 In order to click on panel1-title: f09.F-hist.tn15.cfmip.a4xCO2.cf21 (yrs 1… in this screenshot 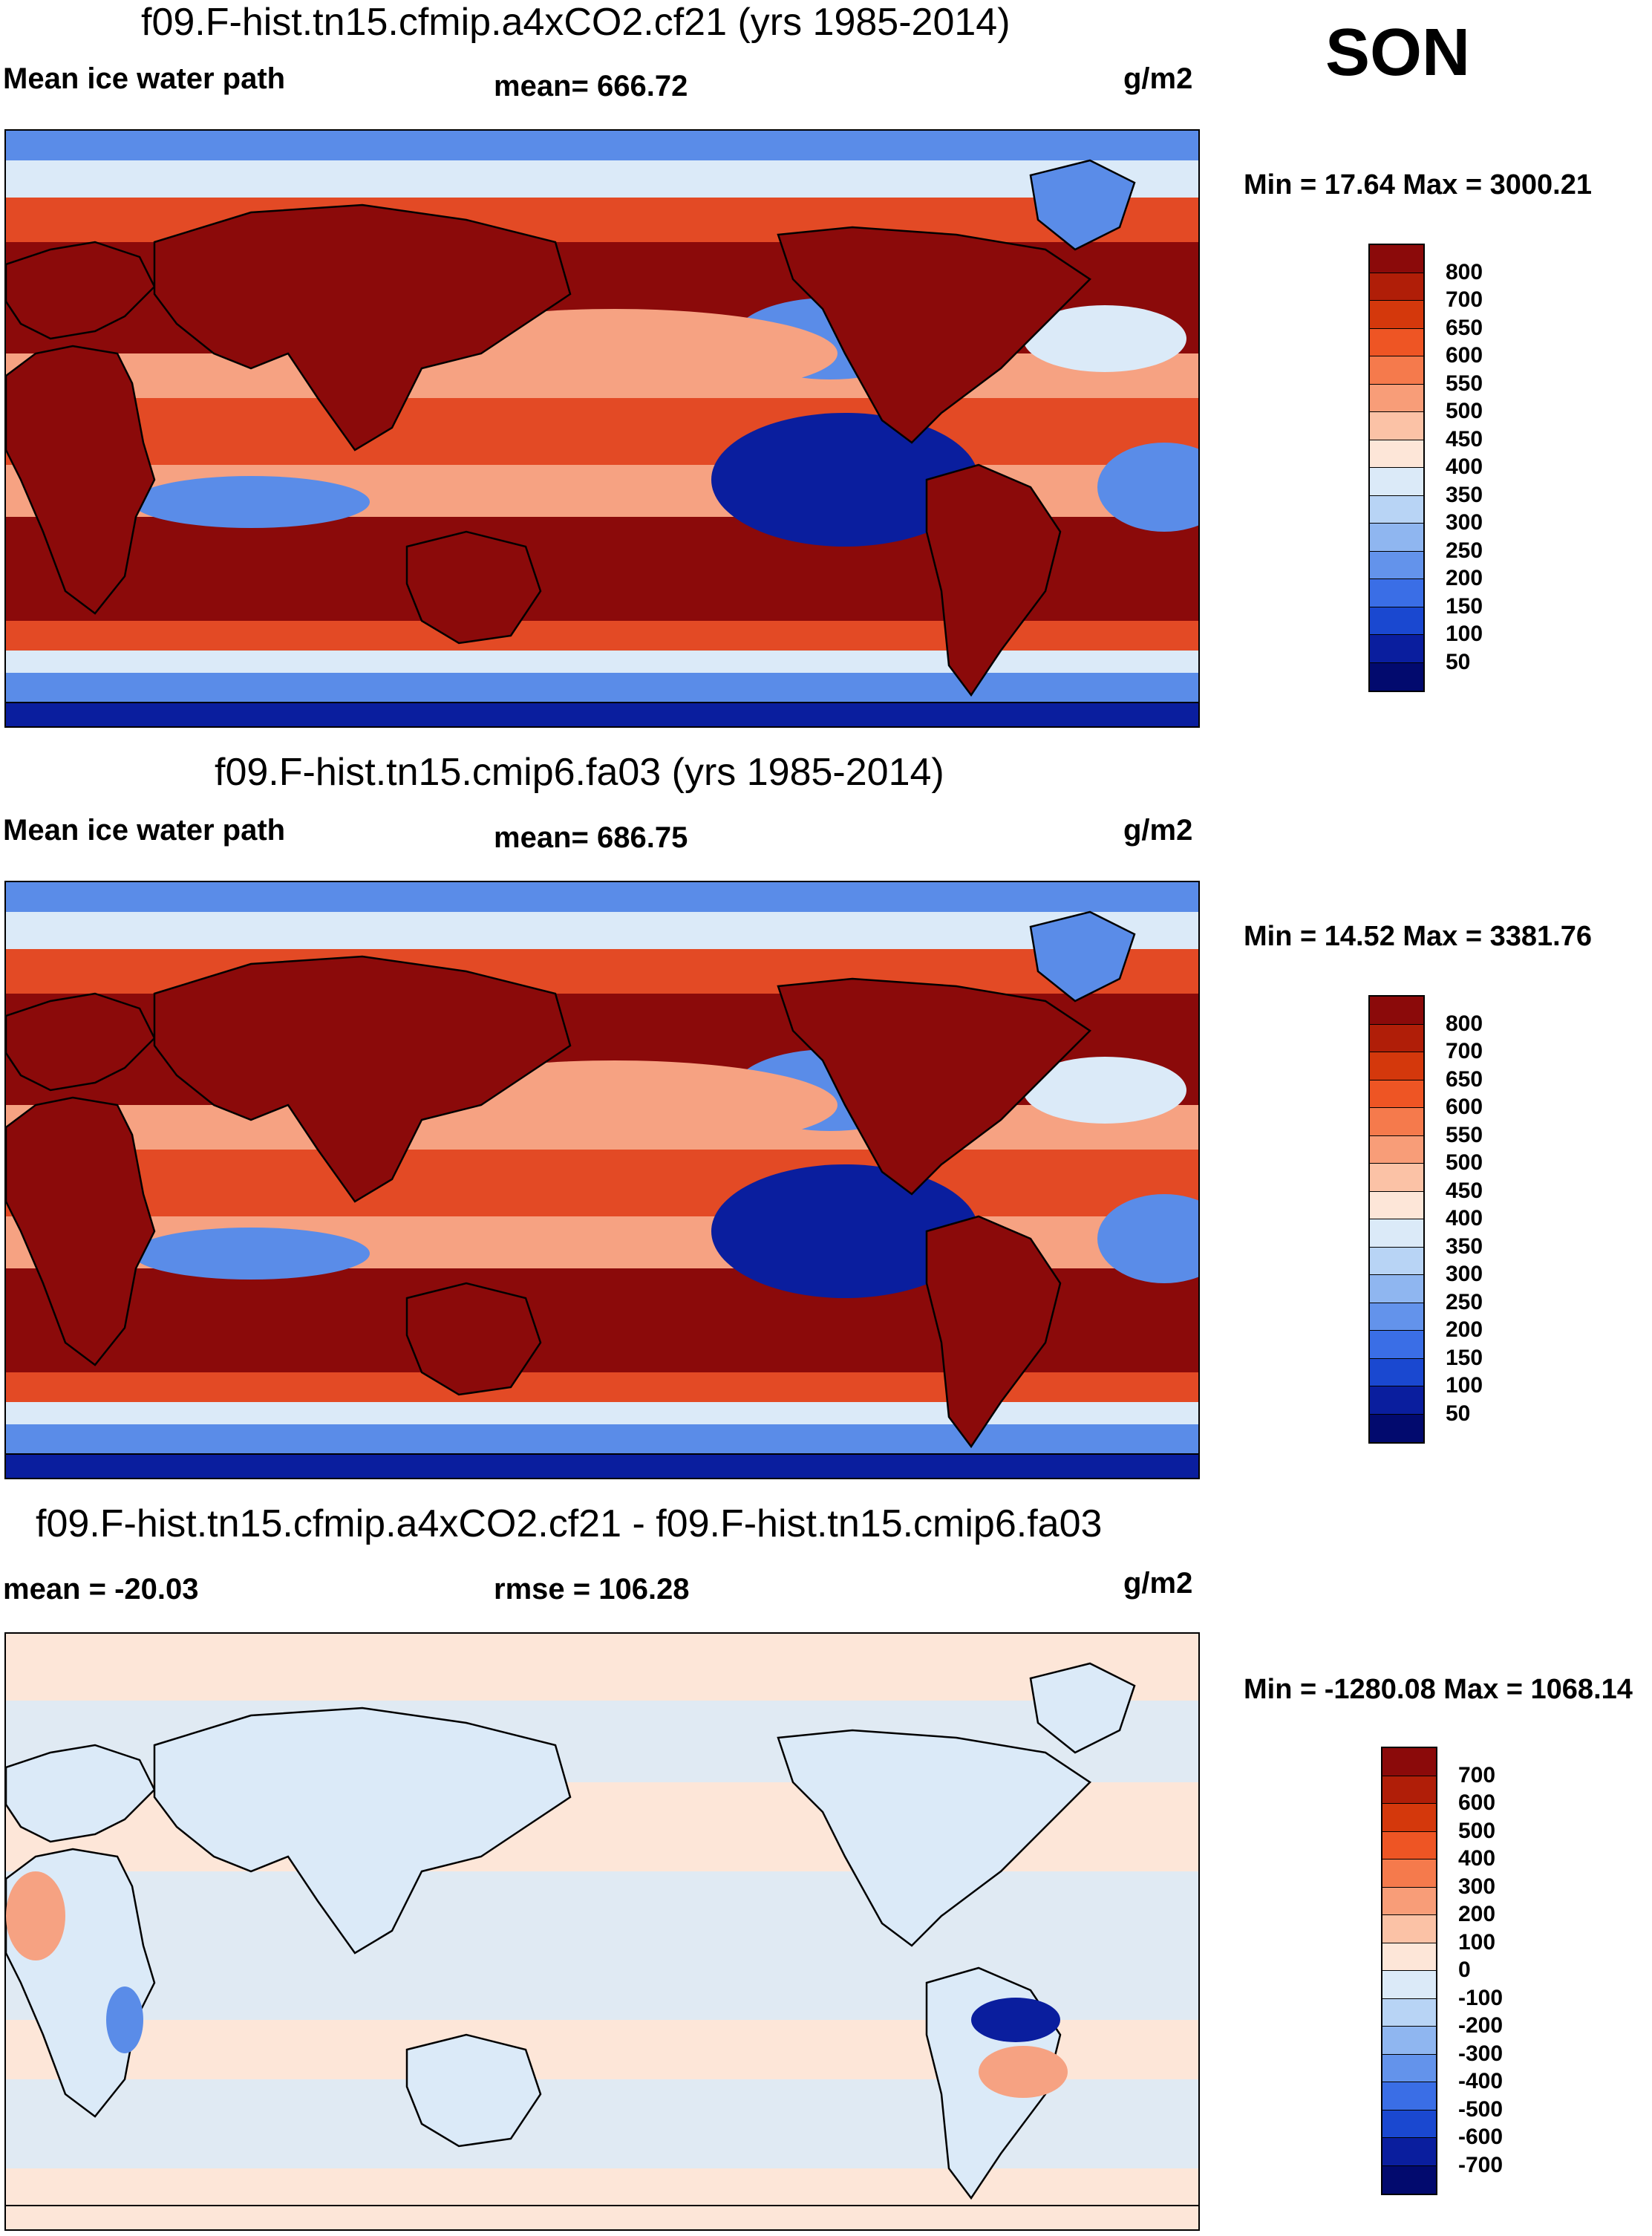, I will do `click(576, 22)`.